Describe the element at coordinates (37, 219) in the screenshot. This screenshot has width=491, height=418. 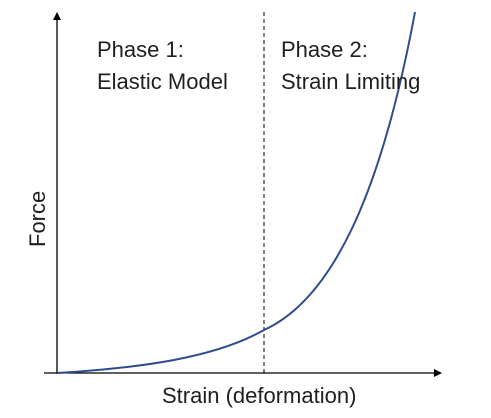
I see `y-axis-label: Force` at that location.